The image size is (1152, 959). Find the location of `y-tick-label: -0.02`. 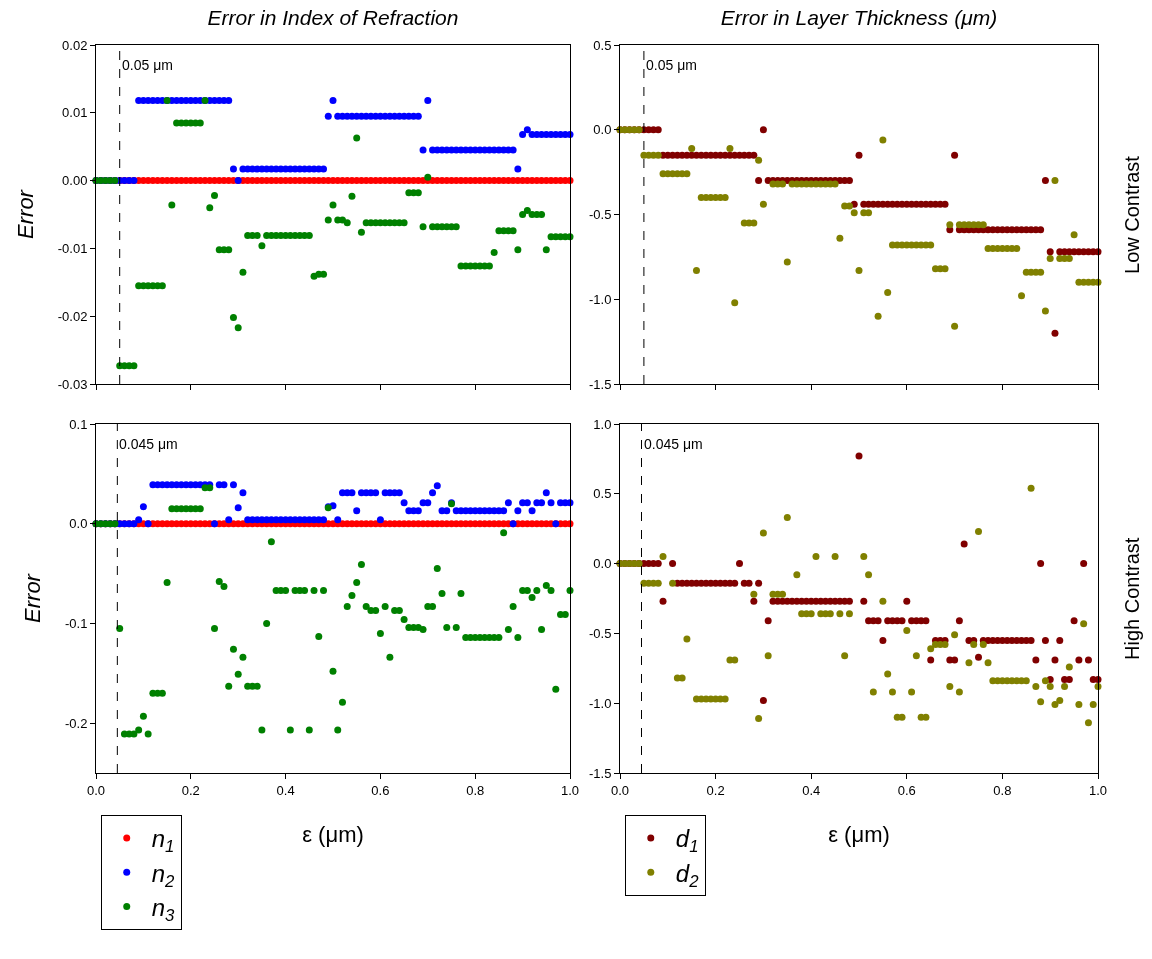

y-tick-label: -0.02 is located at coordinates (72, 316).